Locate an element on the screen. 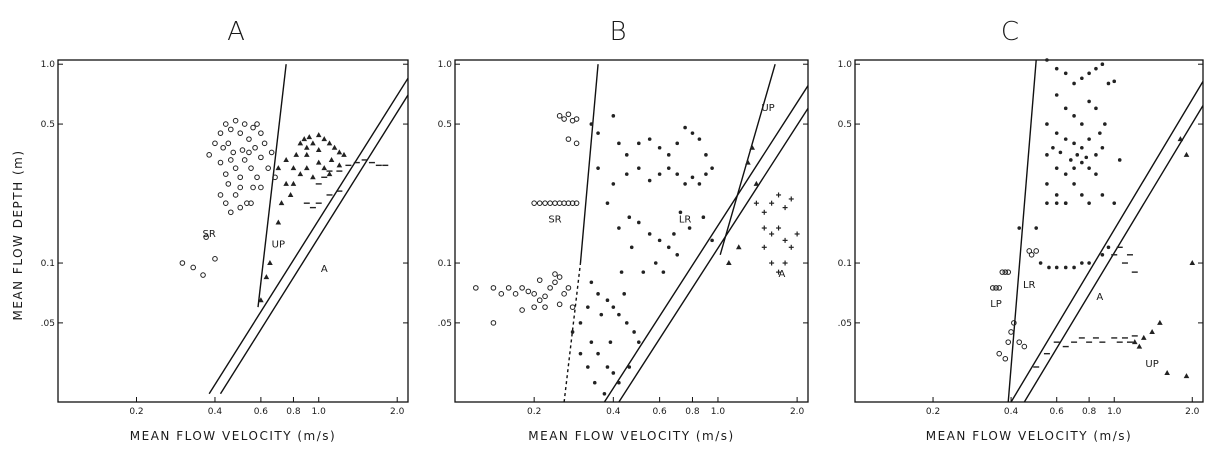 This screenshot has height=454, width=1207. series-sr is located at coordinates (228, 197).